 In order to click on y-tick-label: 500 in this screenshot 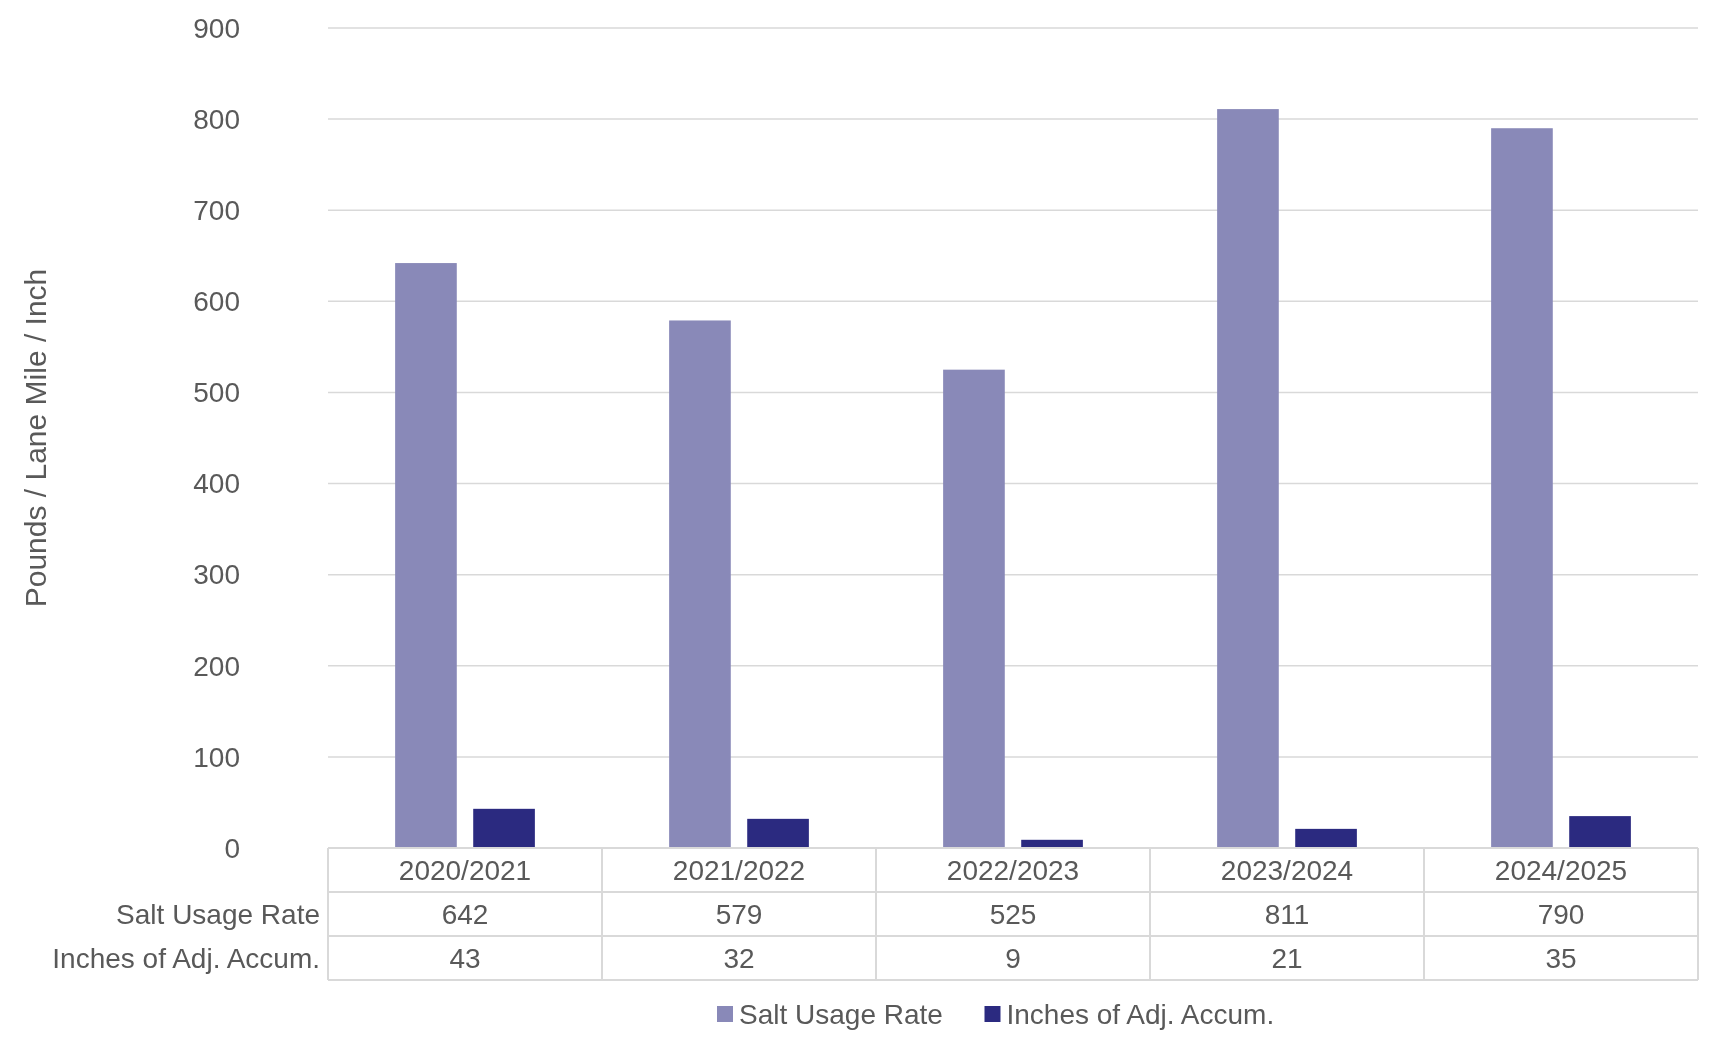, I will do `click(216, 393)`.